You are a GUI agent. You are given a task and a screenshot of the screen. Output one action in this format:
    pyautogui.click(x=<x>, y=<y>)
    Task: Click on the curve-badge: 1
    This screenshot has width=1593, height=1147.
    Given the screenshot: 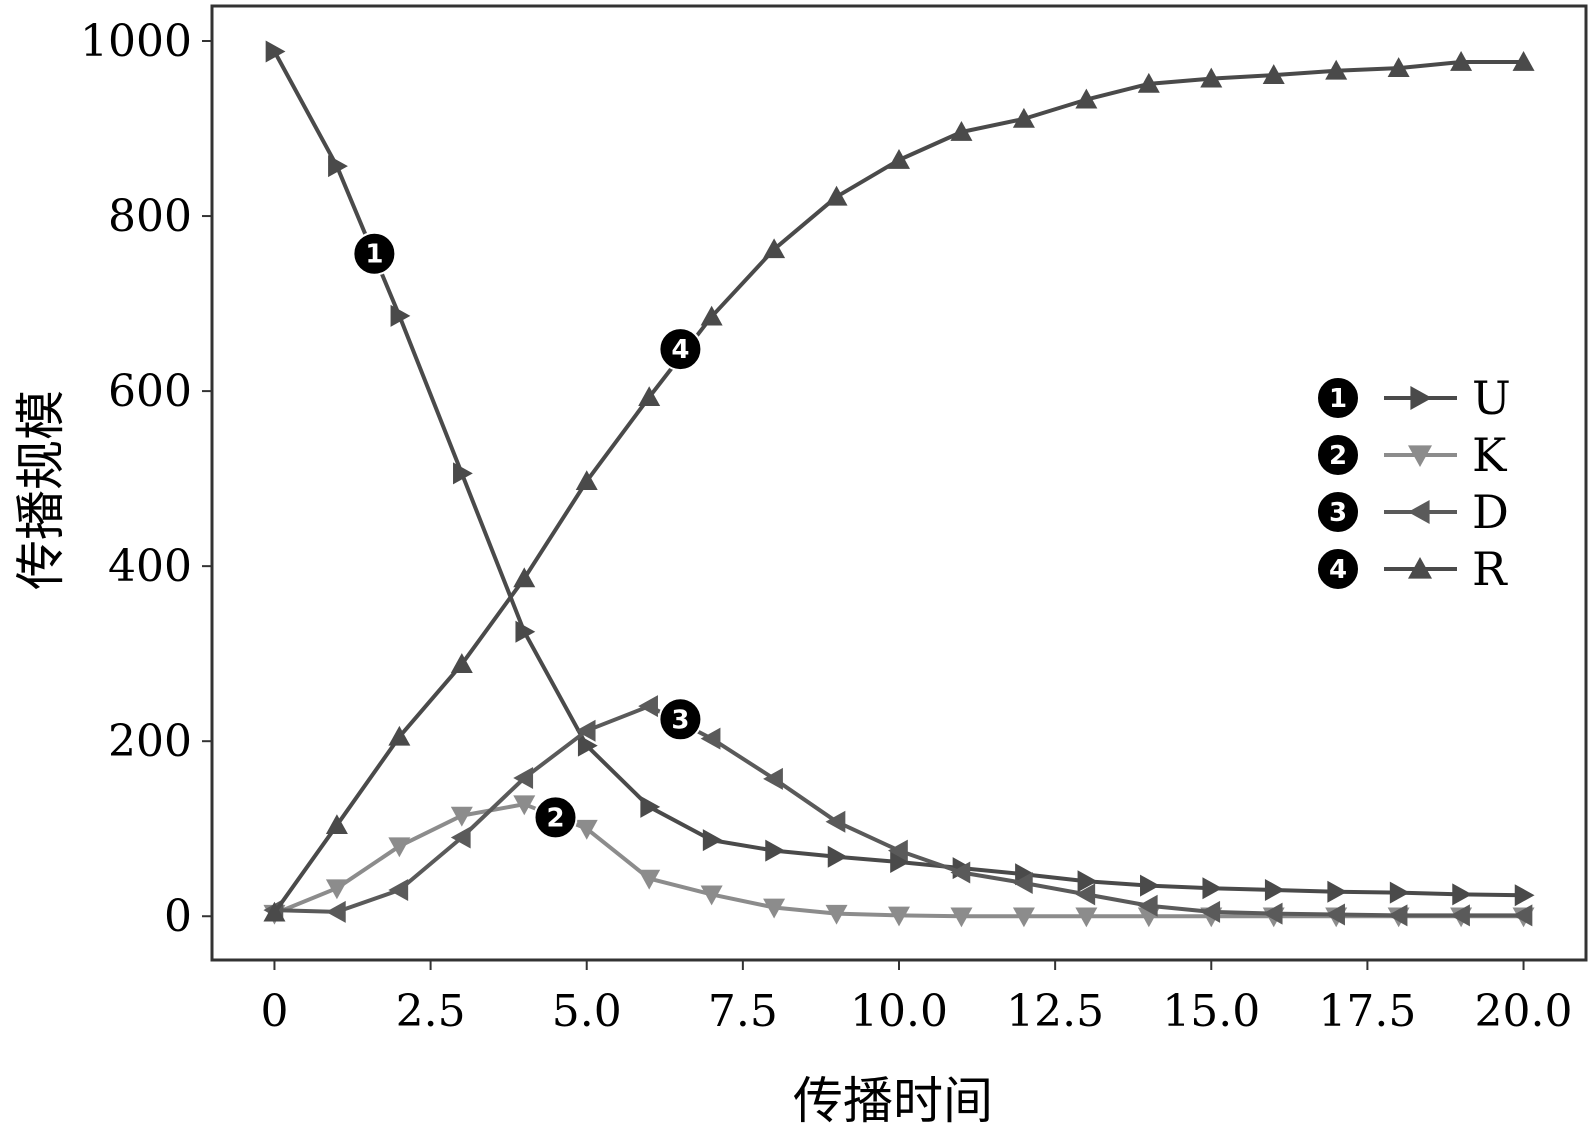 What is the action you would take?
    pyautogui.click(x=374, y=253)
    